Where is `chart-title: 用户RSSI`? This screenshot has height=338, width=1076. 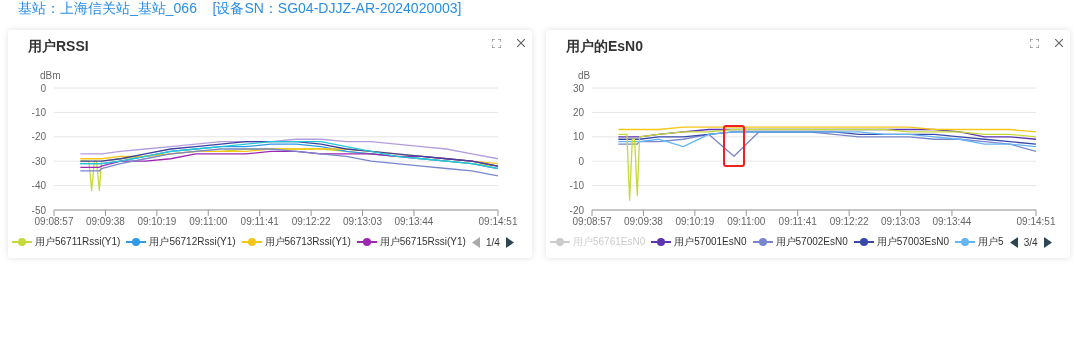
chart-title: 用户RSSI is located at coordinates (58, 47).